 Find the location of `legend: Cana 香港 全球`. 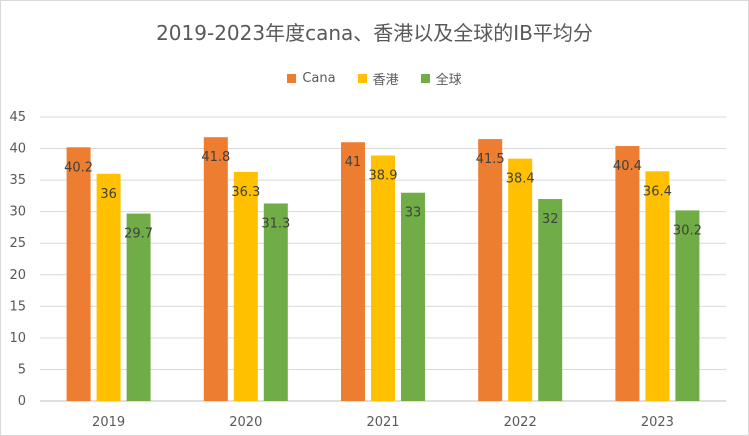

legend: Cana 香港 全球 is located at coordinates (374, 78).